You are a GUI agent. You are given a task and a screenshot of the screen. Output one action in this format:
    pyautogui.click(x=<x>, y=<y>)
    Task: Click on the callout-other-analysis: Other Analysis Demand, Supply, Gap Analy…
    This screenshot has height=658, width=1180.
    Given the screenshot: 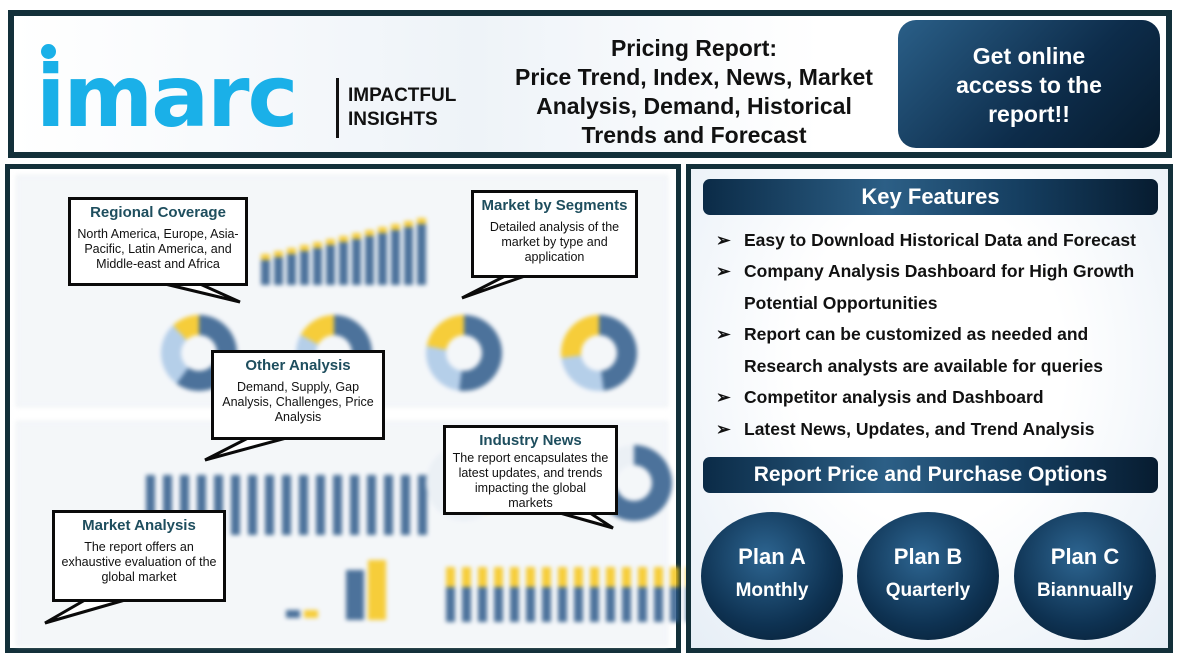 What is the action you would take?
    pyautogui.click(x=298, y=395)
    